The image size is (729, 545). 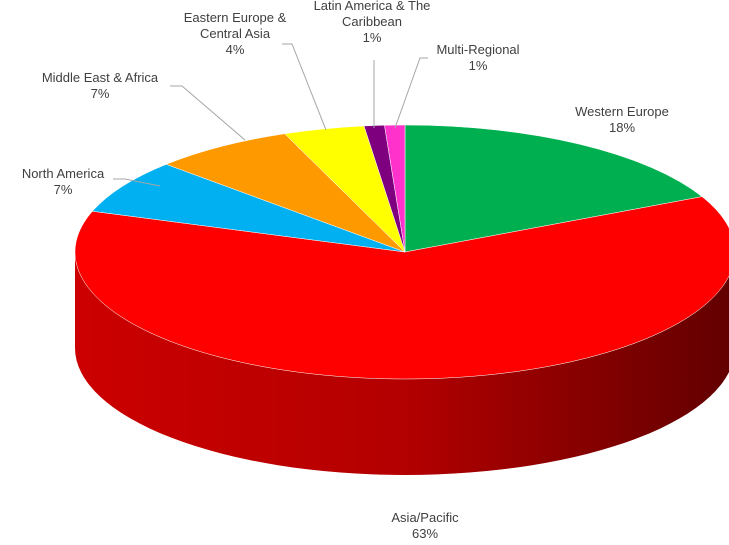 I want to click on data-label: Multi-Regional 1%, so click(x=478, y=58).